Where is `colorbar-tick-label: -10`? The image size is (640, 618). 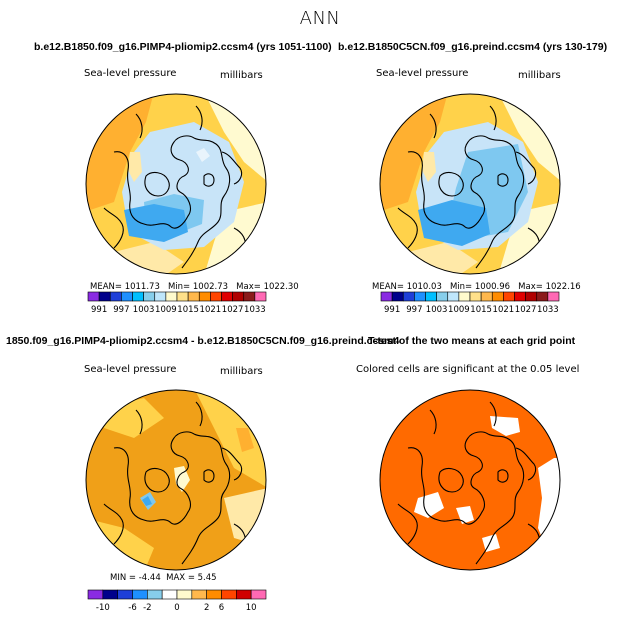
colorbar-tick-label: -10 is located at coordinates (103, 608).